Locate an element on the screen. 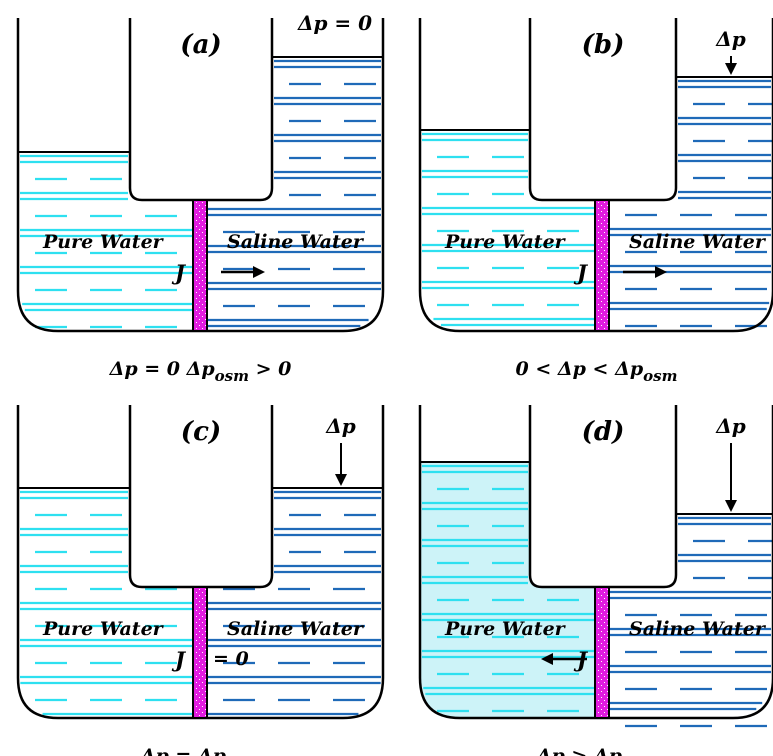 The width and height of the screenshot is (773, 756). pure-water-region is located at coordinates (105, 241).